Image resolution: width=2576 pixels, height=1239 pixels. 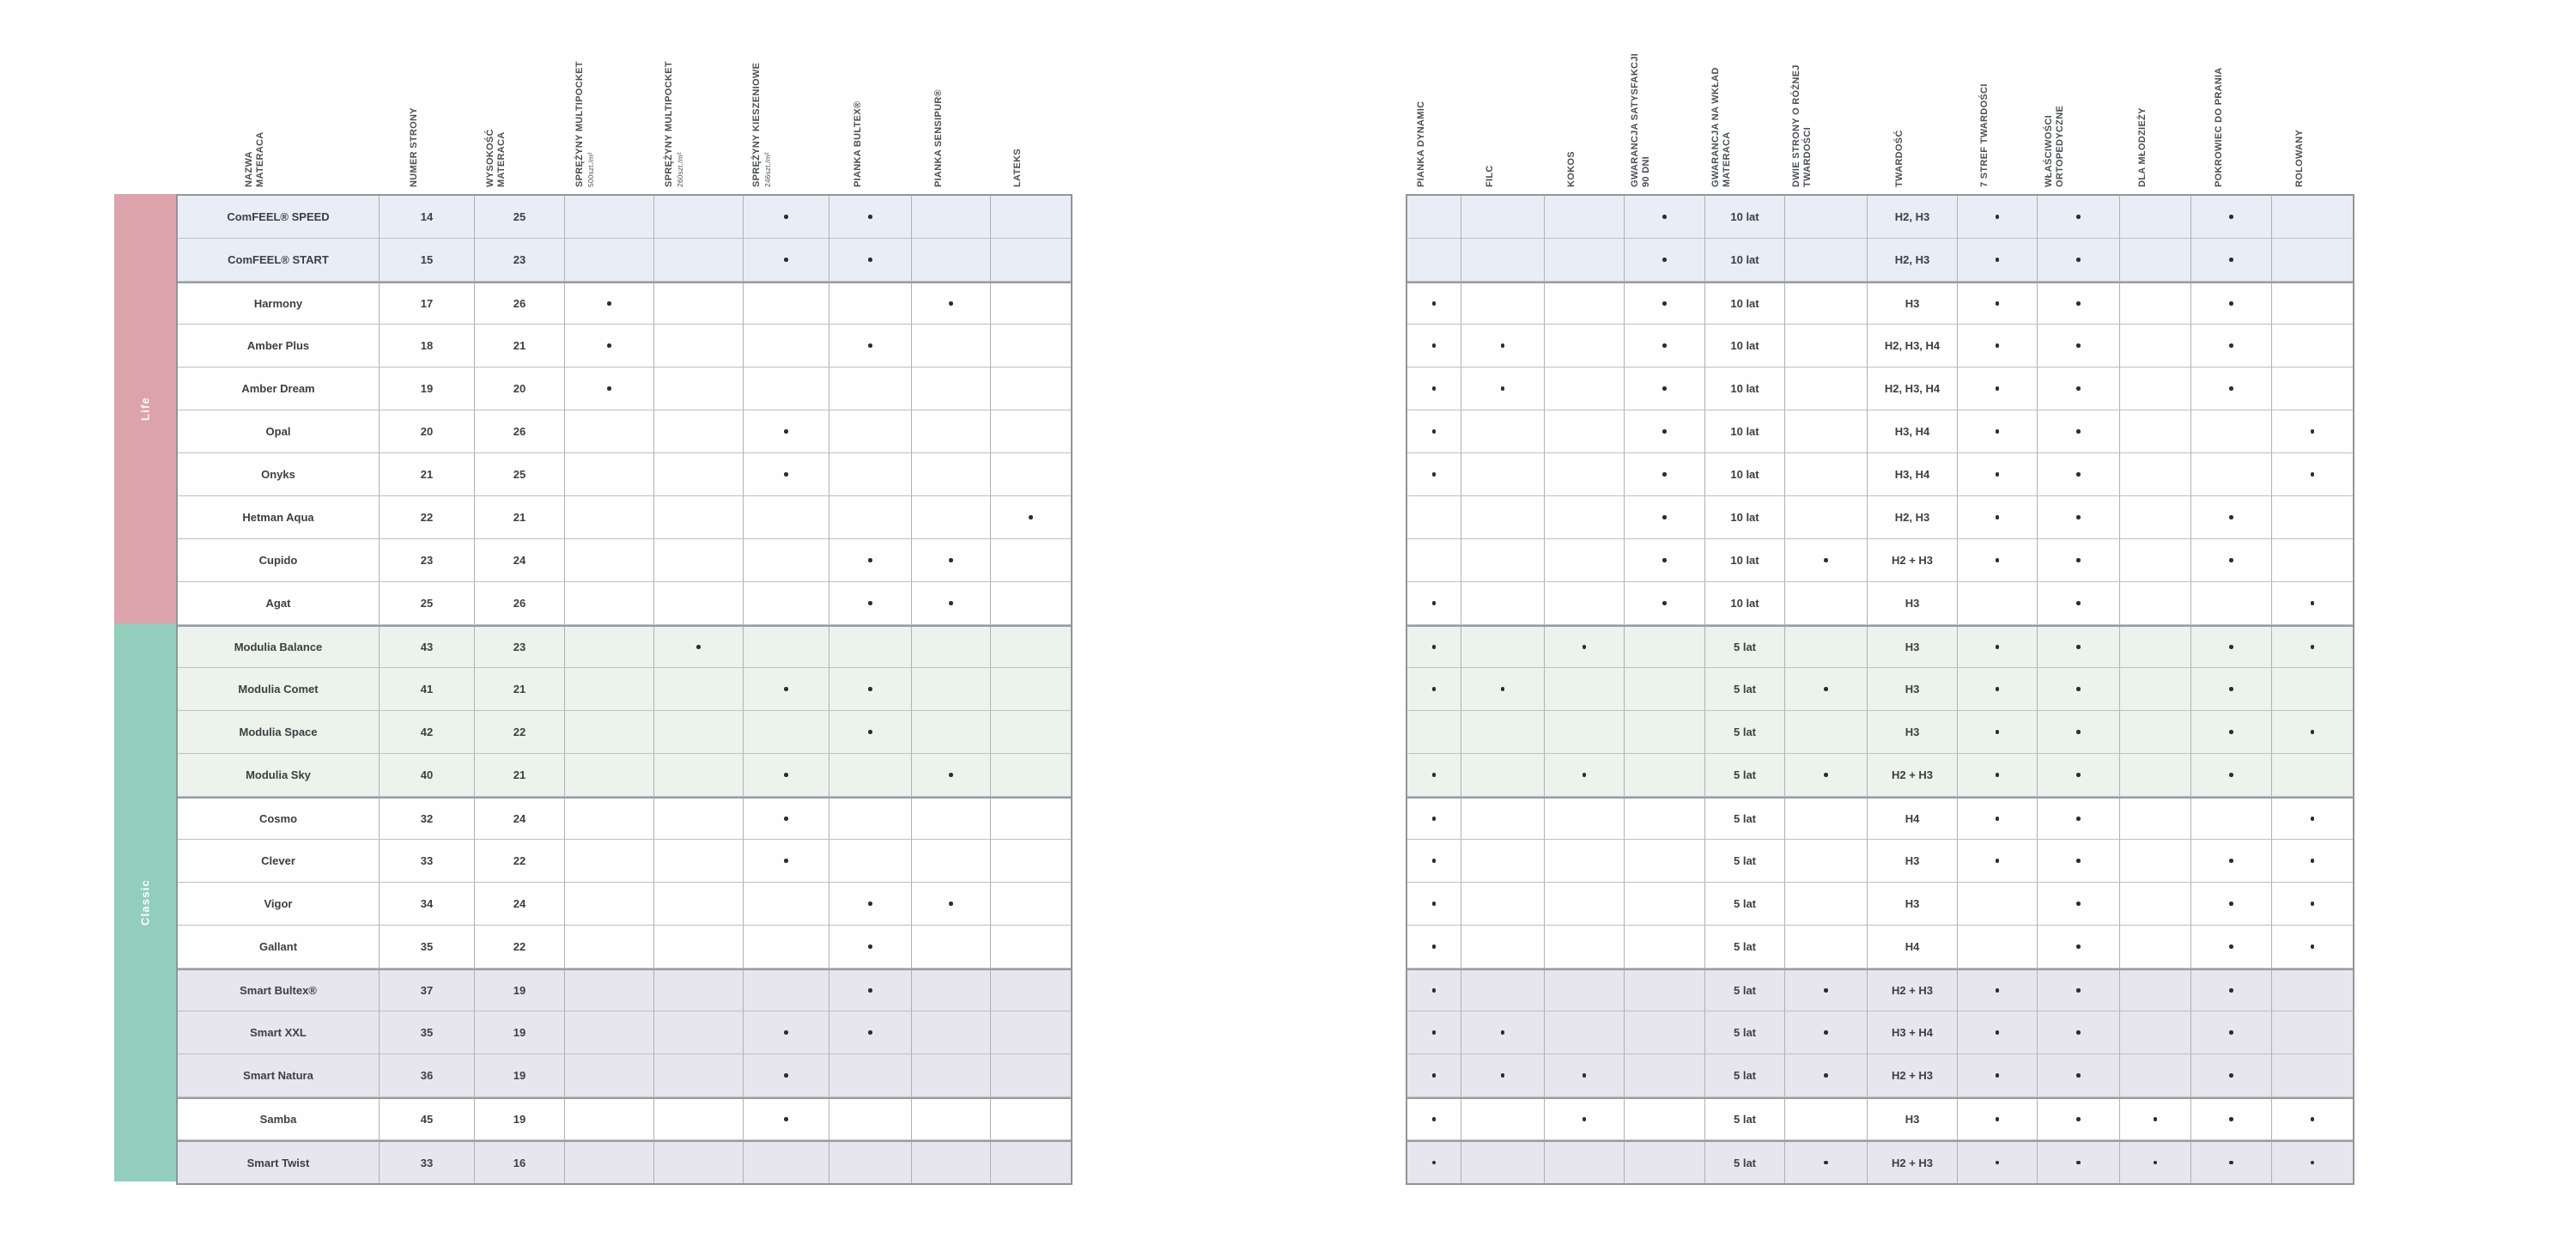 I want to click on cell-numer-strony: 21, so click(x=428, y=474).